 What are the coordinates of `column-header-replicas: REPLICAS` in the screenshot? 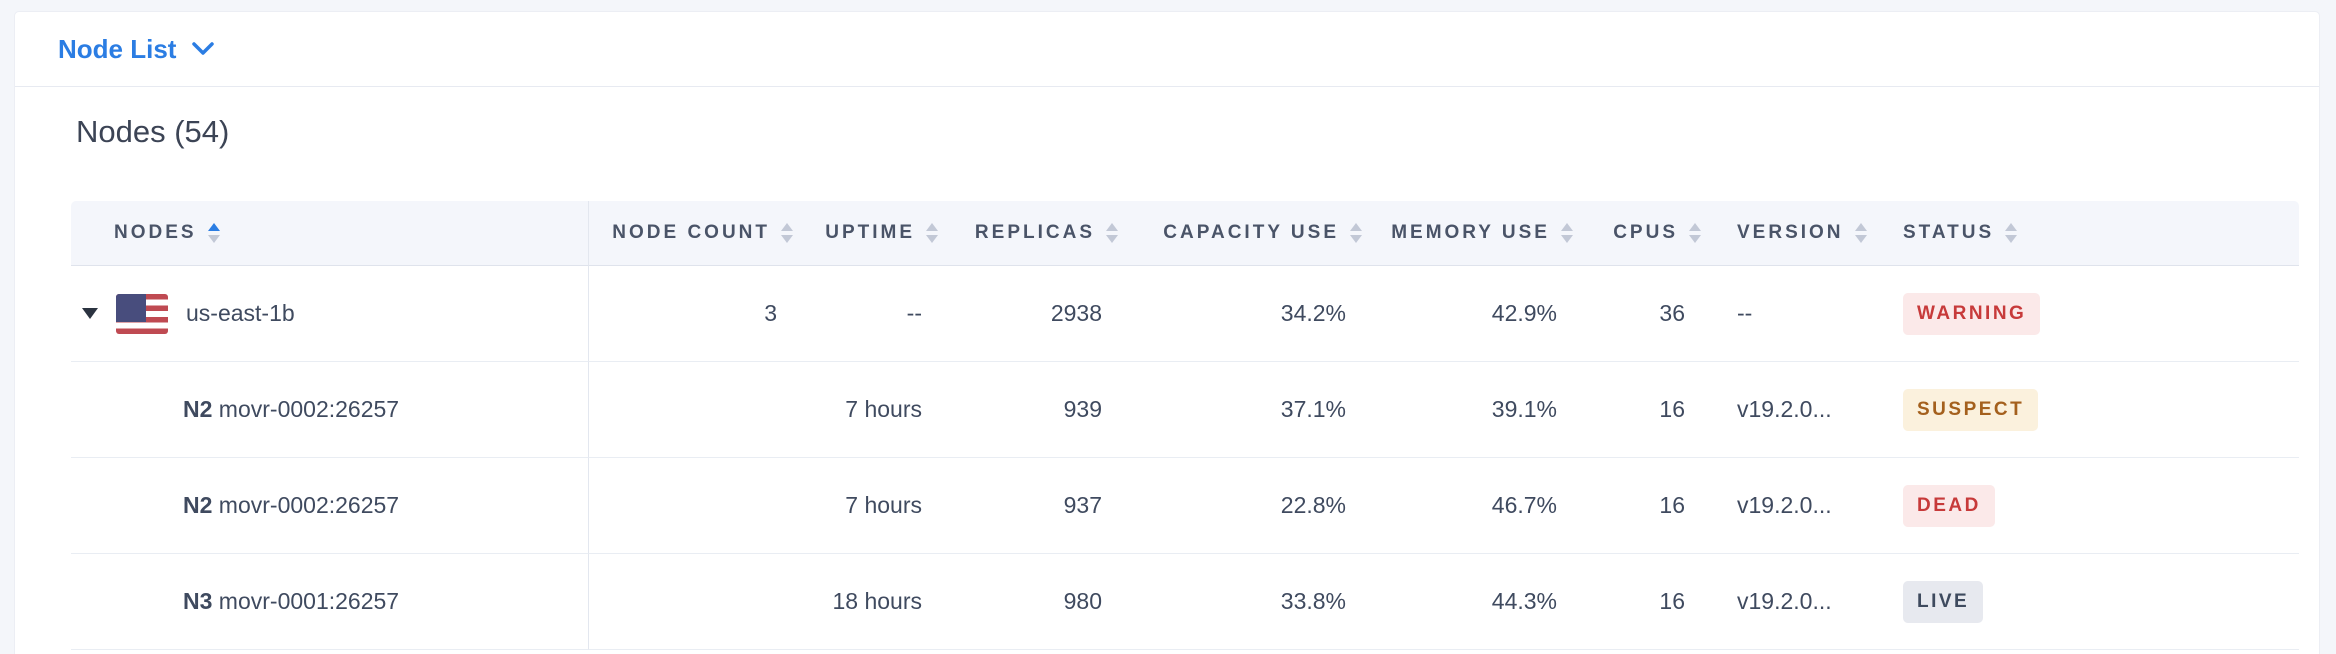 It's located at (1036, 233).